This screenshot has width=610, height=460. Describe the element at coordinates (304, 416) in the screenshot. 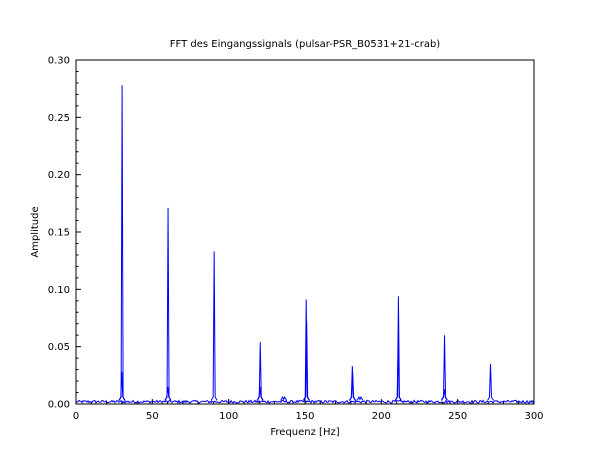

I see `x-tick-label: 150` at that location.